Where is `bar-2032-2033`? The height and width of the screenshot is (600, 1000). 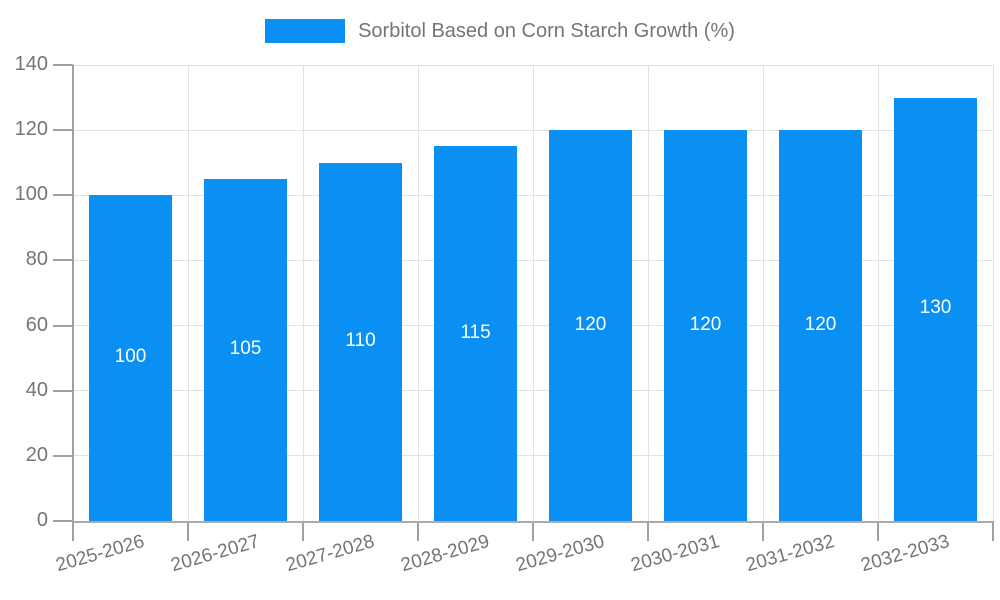 bar-2032-2033 is located at coordinates (935, 309).